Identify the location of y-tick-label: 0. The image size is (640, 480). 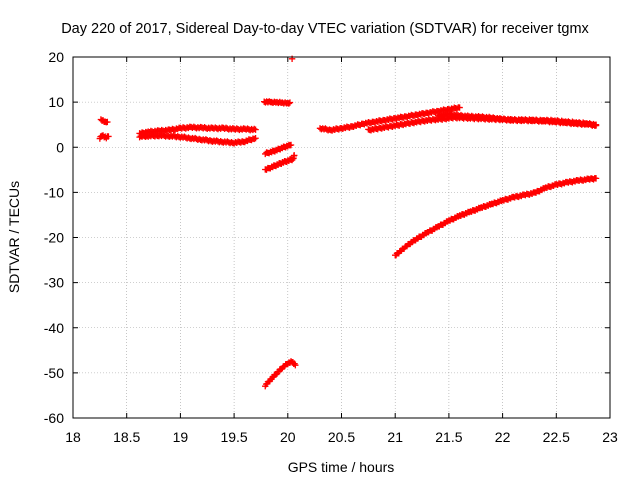
(60, 147).